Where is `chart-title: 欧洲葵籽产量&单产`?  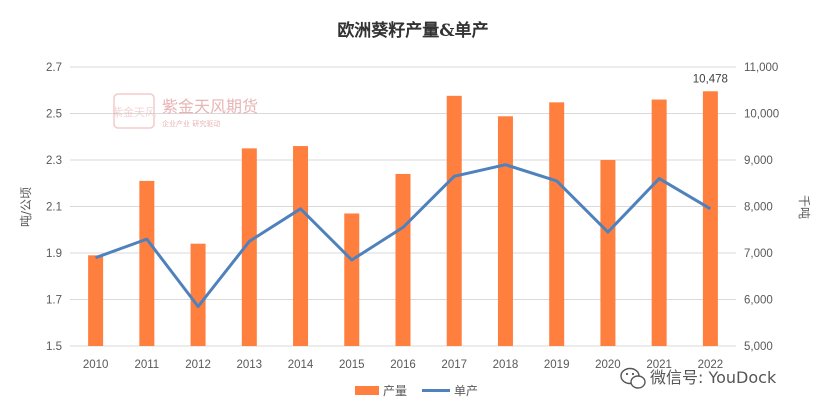
chart-title: 欧洲葵籽产量&单产 is located at coordinates (412, 30).